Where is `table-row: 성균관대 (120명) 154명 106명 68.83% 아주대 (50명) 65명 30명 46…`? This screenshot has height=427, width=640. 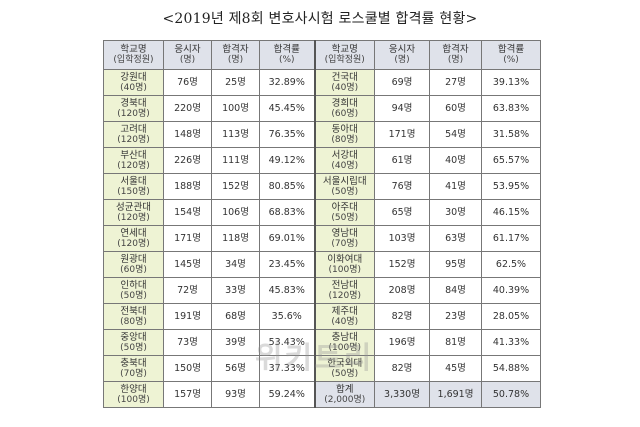
table-row: 성균관대 (120명) 154명 106명 68.83% 아주대 (50명) 65명 30명 46… is located at coordinates (322, 212).